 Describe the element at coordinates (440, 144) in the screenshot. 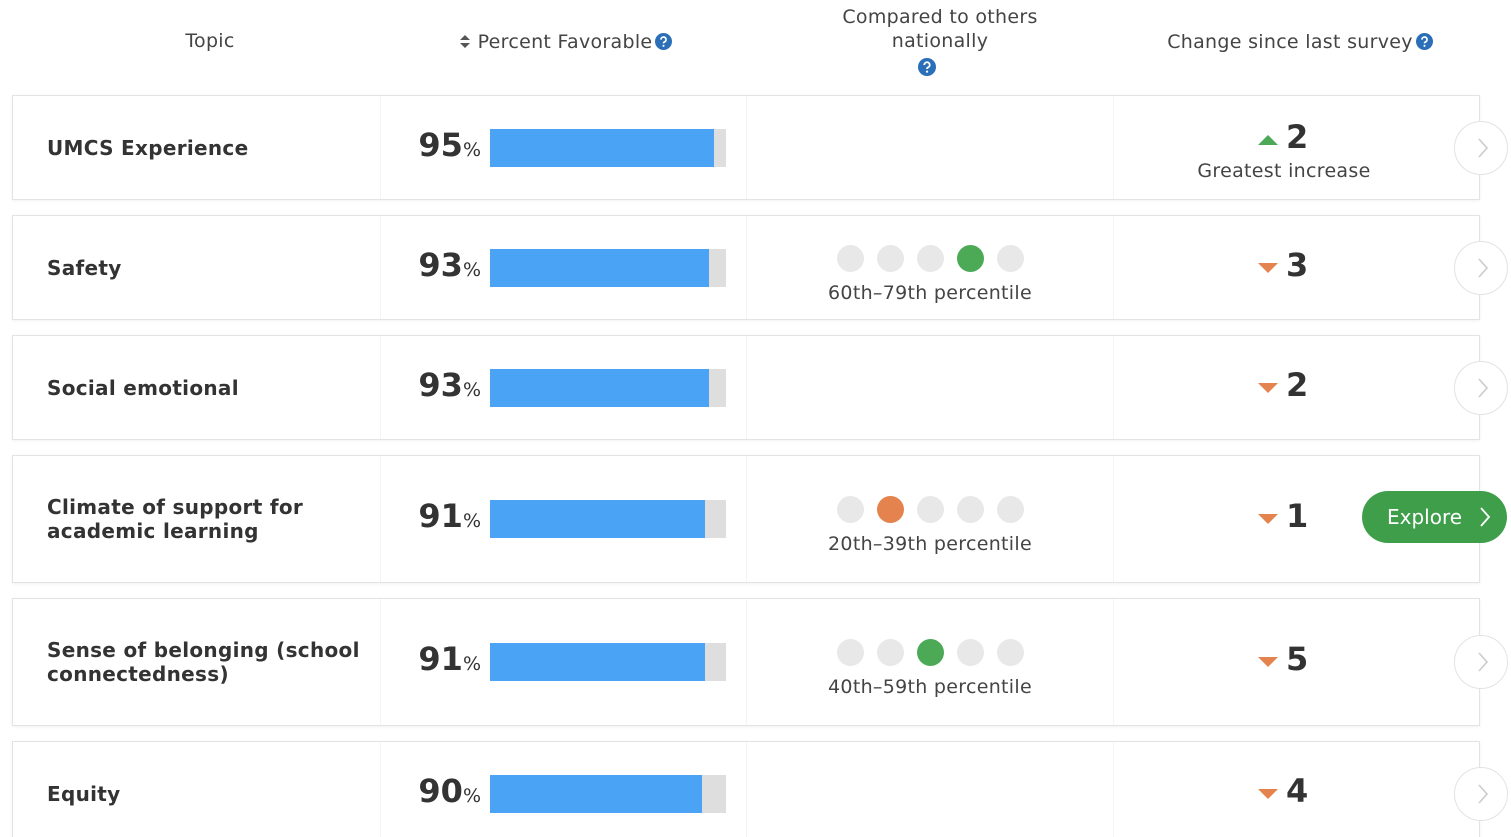

I see `percent-number: 95` at that location.